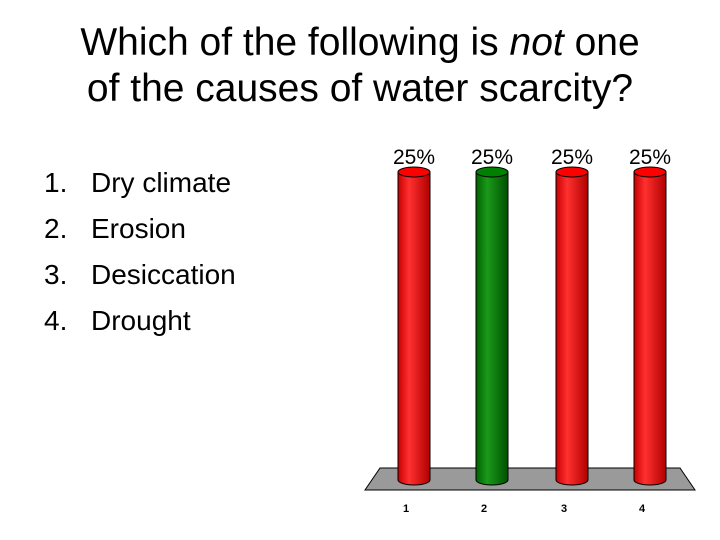 Image resolution: width=720 pixels, height=540 pixels. What do you see at coordinates (56, 274) in the screenshot?
I see `answer-number: 3.` at bounding box center [56, 274].